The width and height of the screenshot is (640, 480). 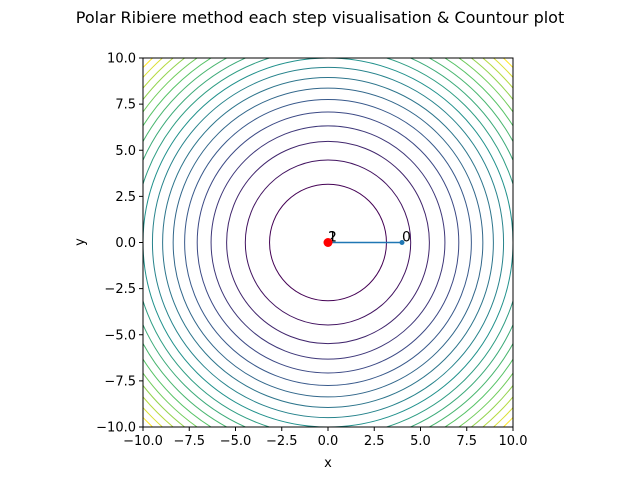 I want to click on y-tick-label: −2.5, so click(x=120, y=289).